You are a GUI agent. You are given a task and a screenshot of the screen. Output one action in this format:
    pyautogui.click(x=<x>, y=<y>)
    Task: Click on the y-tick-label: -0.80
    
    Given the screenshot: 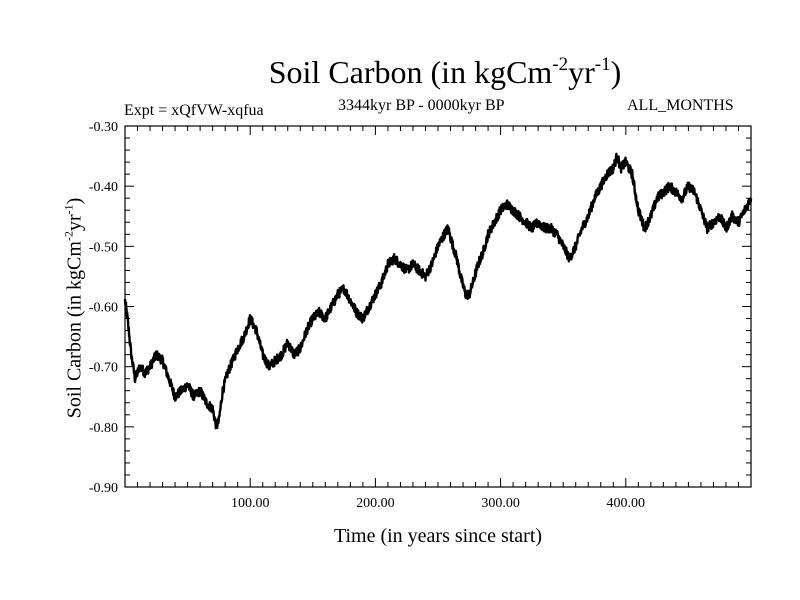 What is the action you would take?
    pyautogui.click(x=103, y=428)
    